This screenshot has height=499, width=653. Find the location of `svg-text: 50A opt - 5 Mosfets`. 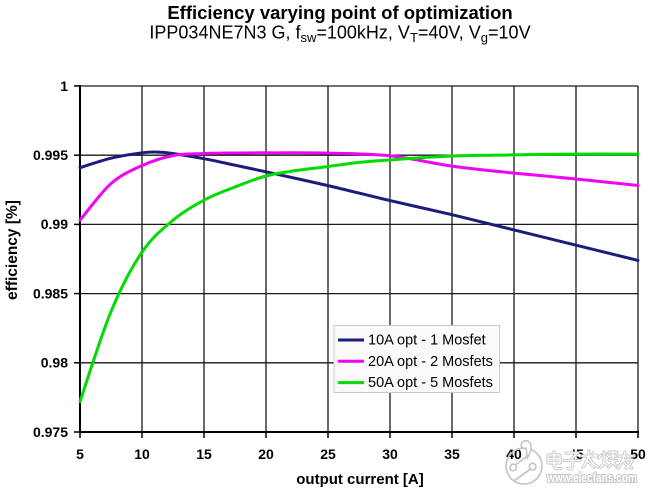

svg-text: 50A opt - 5 Mosfets is located at coordinates (430, 383).